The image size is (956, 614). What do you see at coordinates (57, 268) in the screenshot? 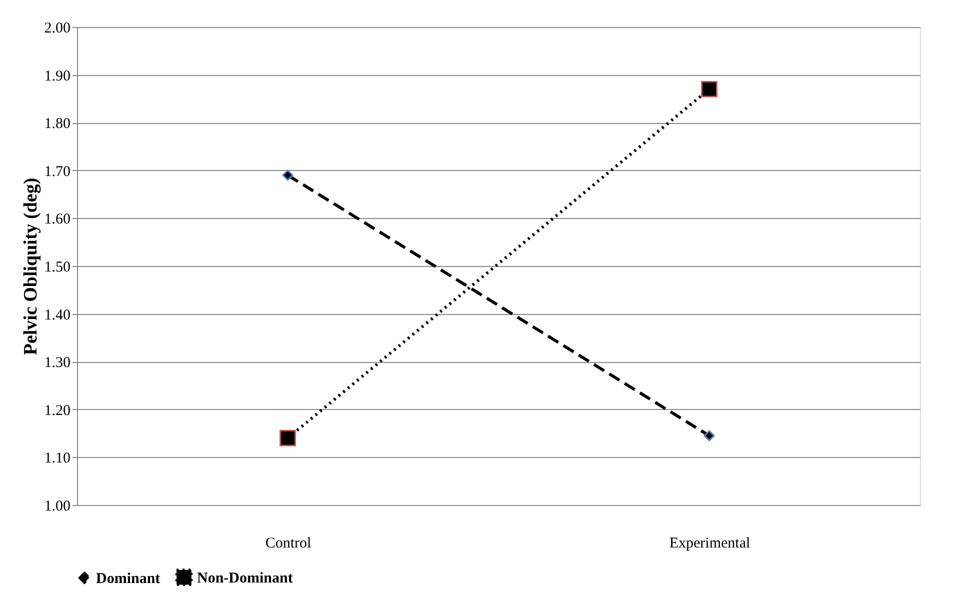
I see `y-tick-label: 1.50` at bounding box center [57, 268].